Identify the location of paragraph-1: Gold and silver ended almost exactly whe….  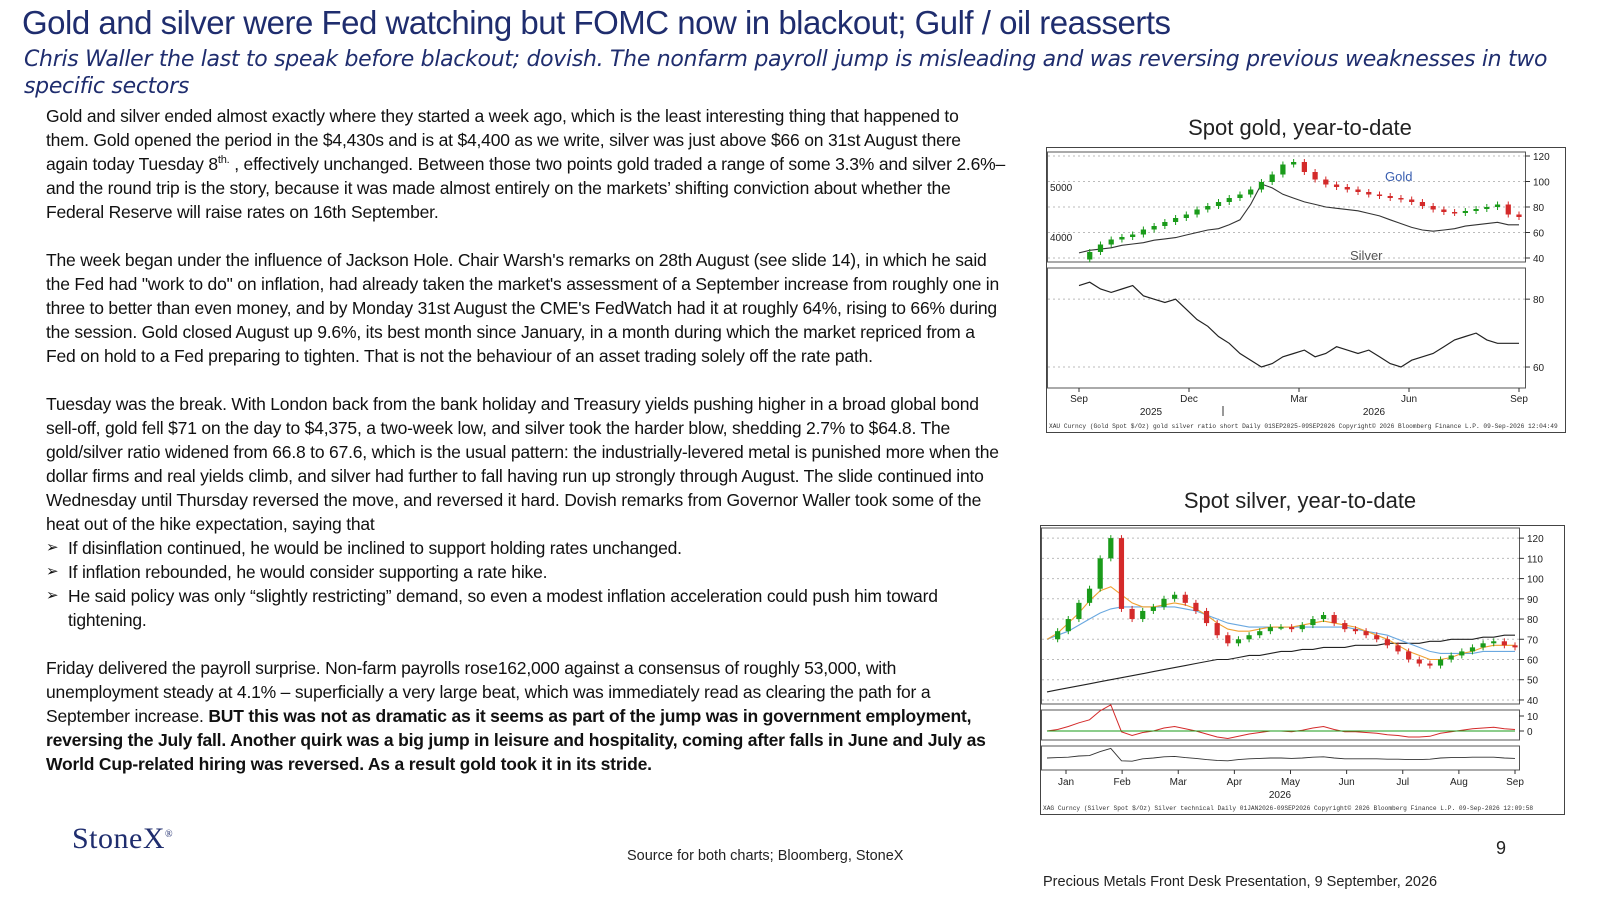
(526, 164).